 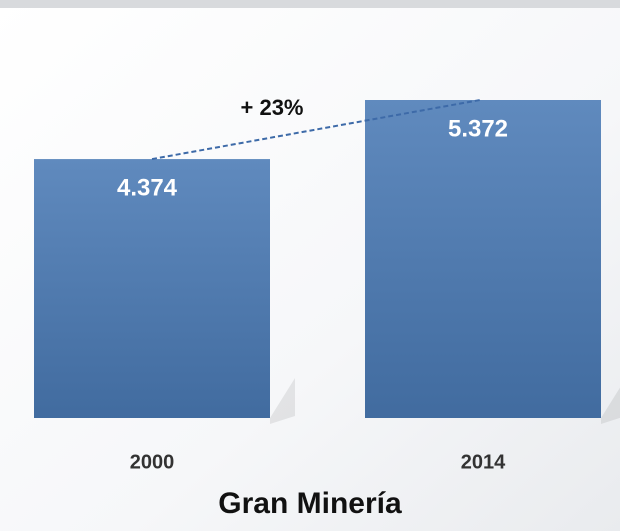 What do you see at coordinates (310, 503) in the screenshot?
I see `chart-title: Gran Minería` at bounding box center [310, 503].